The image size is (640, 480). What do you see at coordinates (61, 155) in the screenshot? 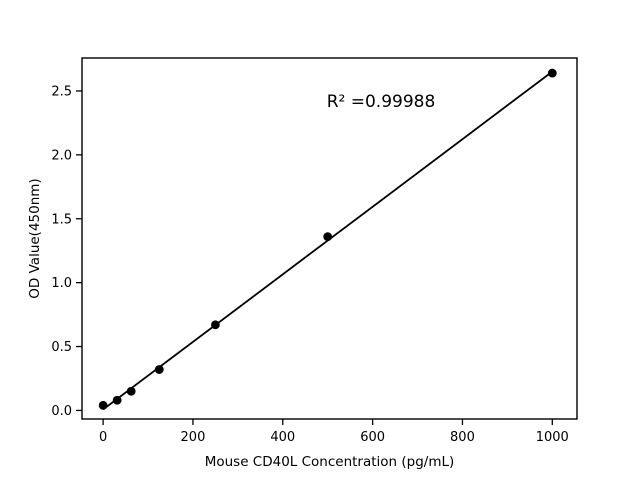
I see `y-tick-label: 2.0` at bounding box center [61, 155].